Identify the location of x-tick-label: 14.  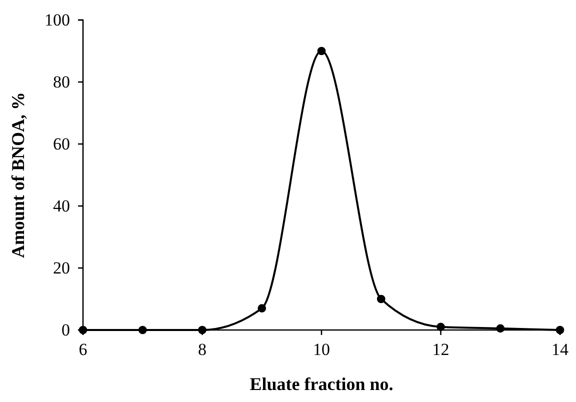
(560, 350).